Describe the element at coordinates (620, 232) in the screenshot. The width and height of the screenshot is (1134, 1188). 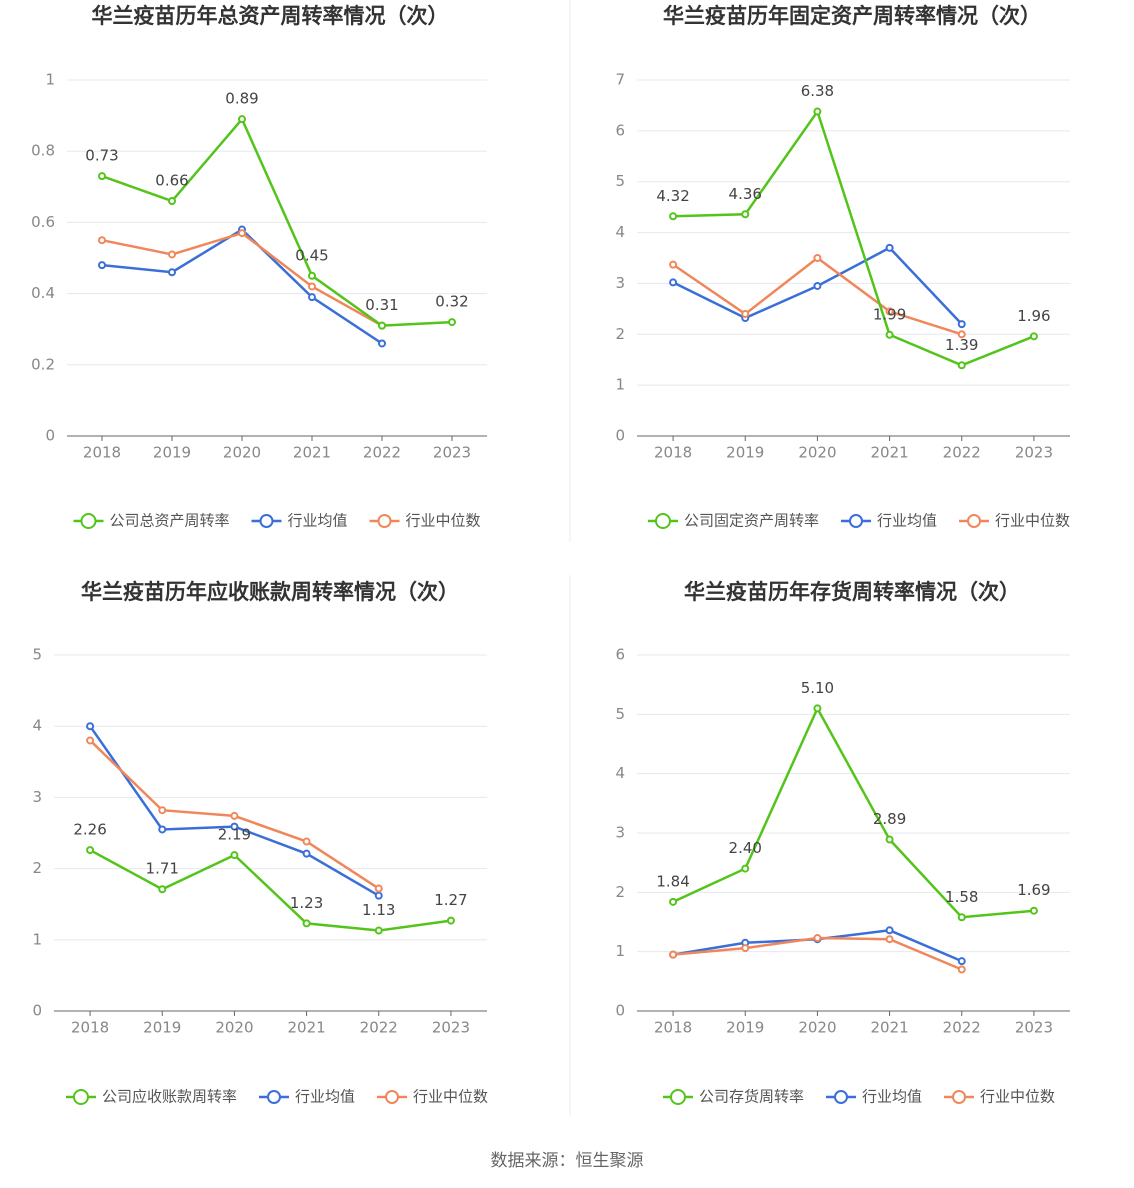
I see `y-tick-label: 4` at that location.